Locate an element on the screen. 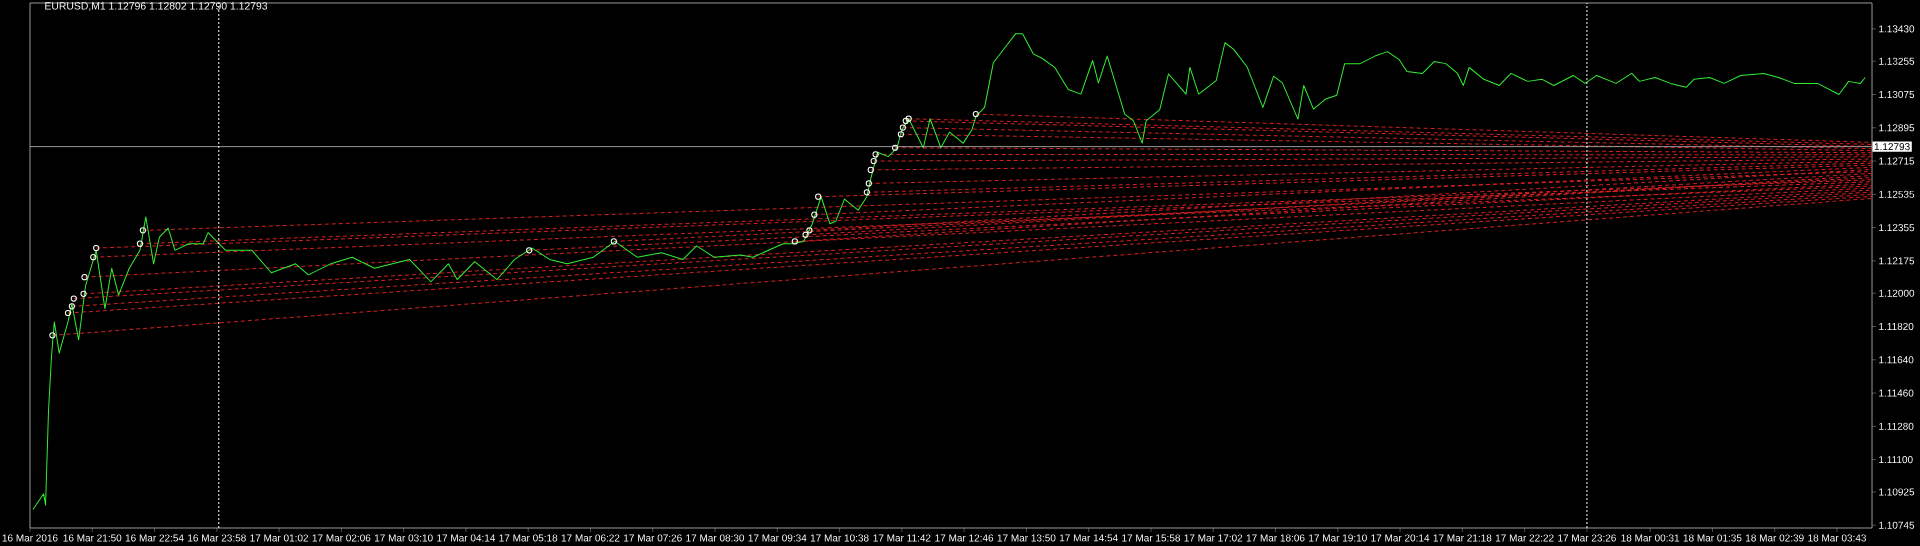 The width and height of the screenshot is (1920, 546). x-tick-label: 17 Mar 18:06 is located at coordinates (1275, 538).